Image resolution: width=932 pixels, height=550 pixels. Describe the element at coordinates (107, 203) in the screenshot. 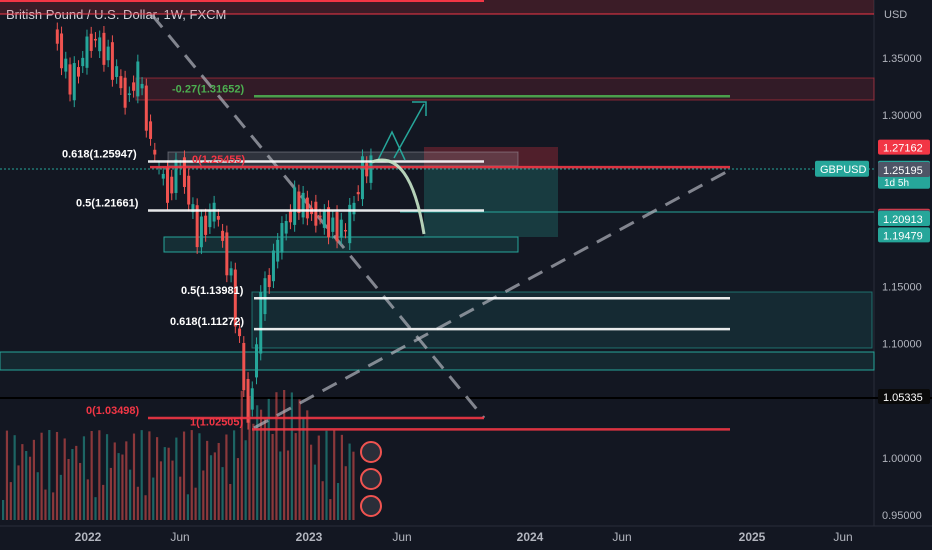

I see `fib-level-label: 0.5(1.21661)` at that location.